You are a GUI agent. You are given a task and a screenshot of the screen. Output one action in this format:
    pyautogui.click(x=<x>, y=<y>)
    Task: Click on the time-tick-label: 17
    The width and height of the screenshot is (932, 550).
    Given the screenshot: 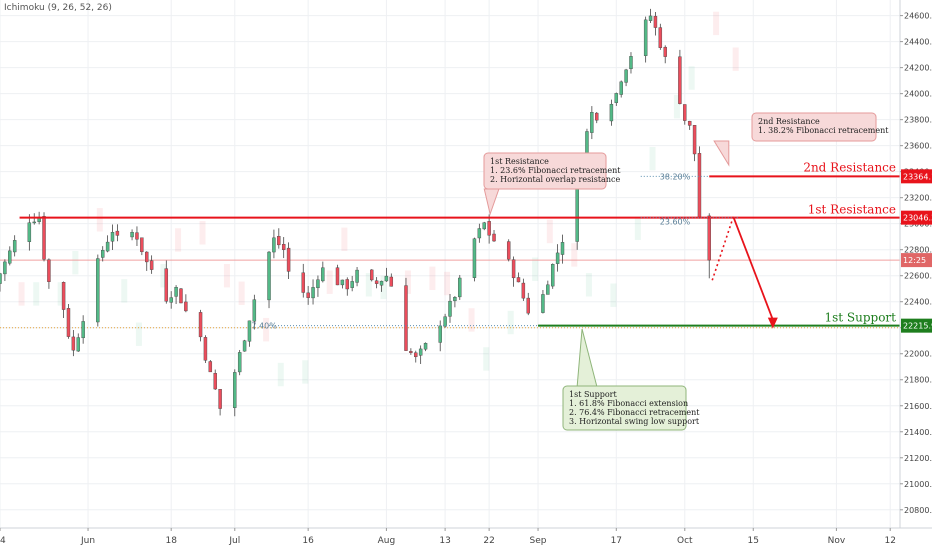 What is the action you would take?
    pyautogui.click(x=616, y=541)
    